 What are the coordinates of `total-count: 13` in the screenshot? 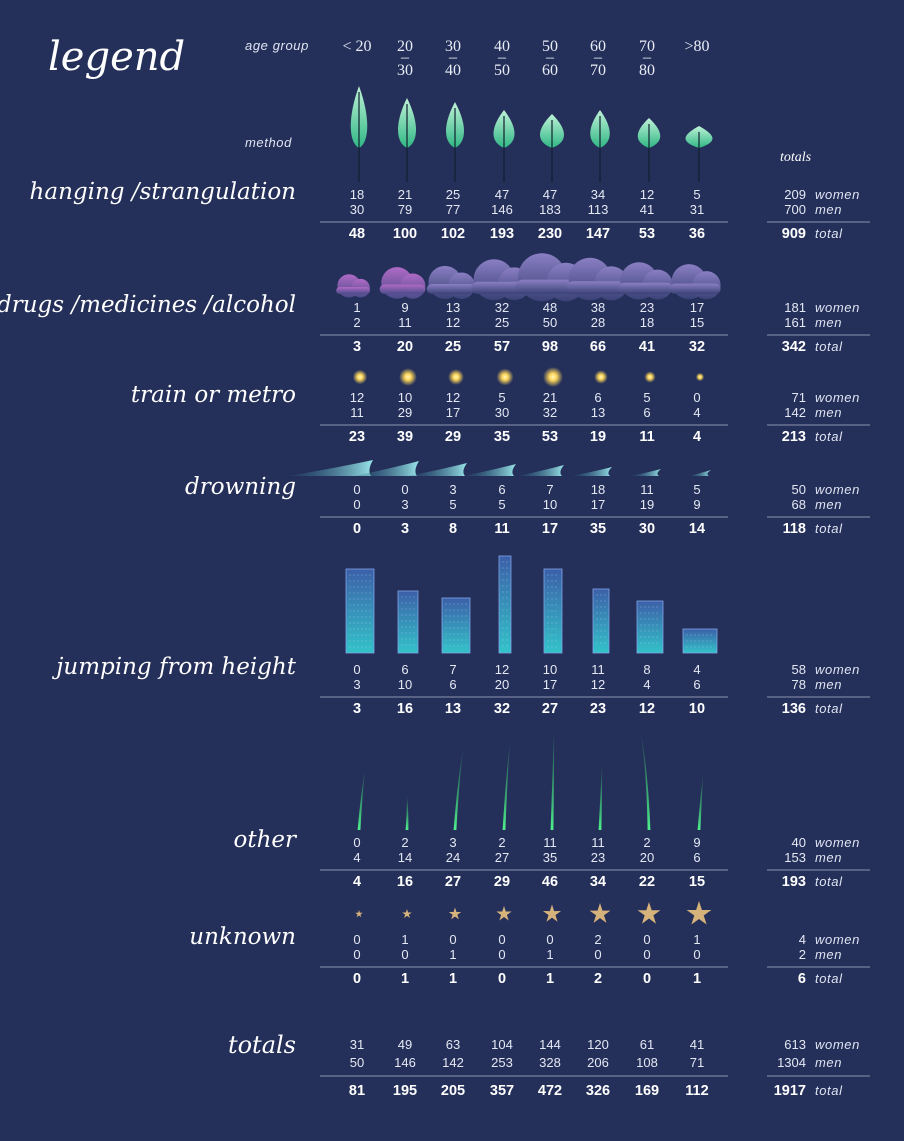 It's located at (453, 709).